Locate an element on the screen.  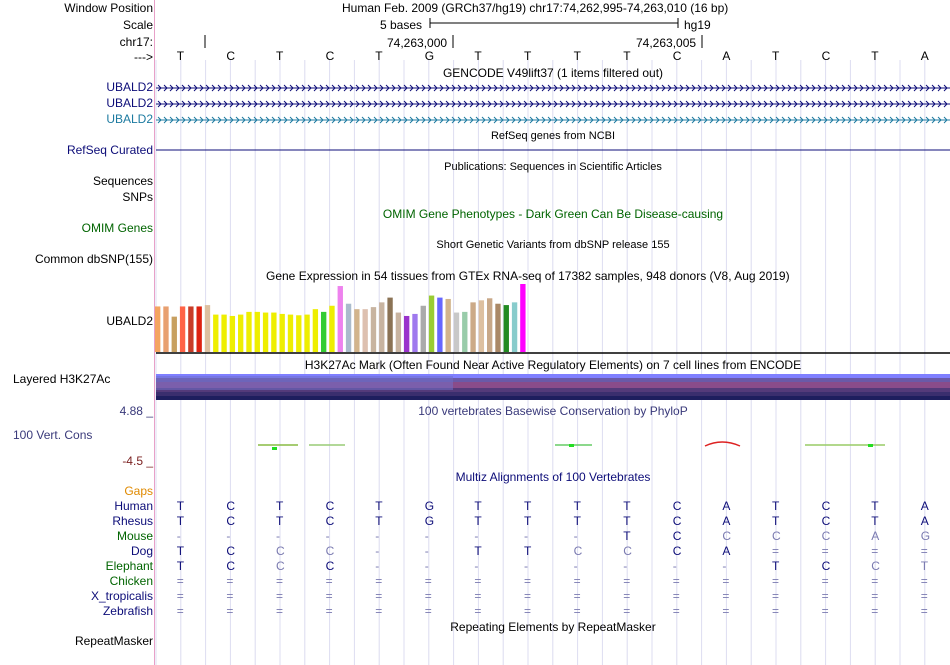
cons-score-peak is located at coordinates (571, 445).